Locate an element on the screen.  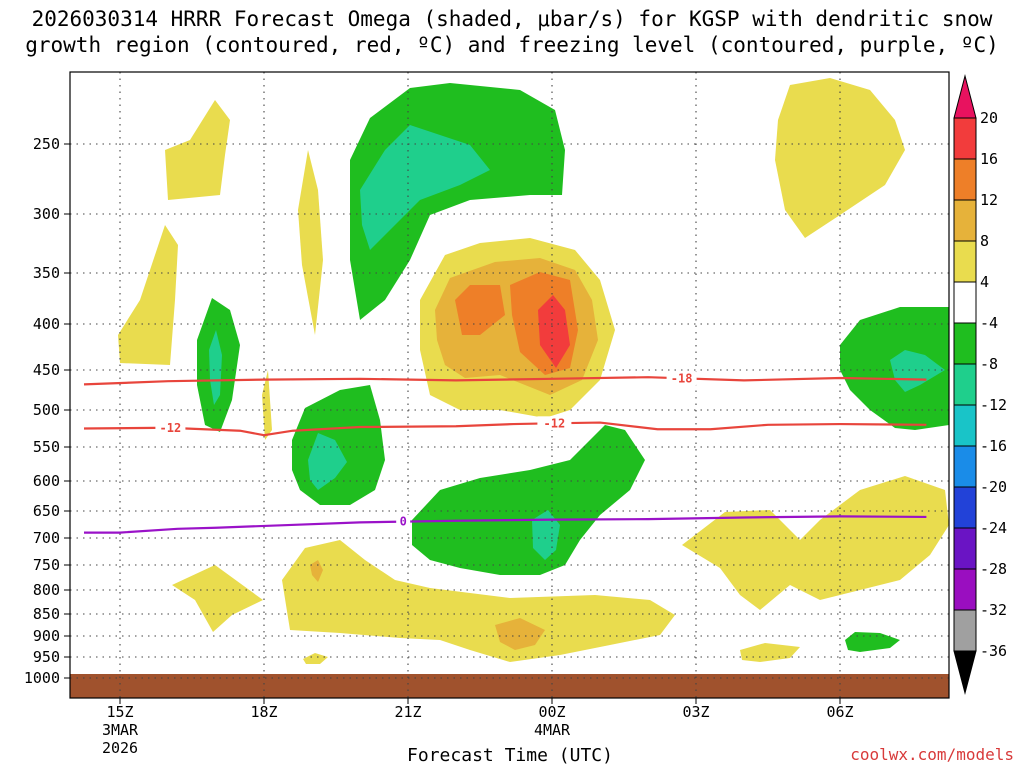
colorbar-label-4: 4 is located at coordinates (984, 282).